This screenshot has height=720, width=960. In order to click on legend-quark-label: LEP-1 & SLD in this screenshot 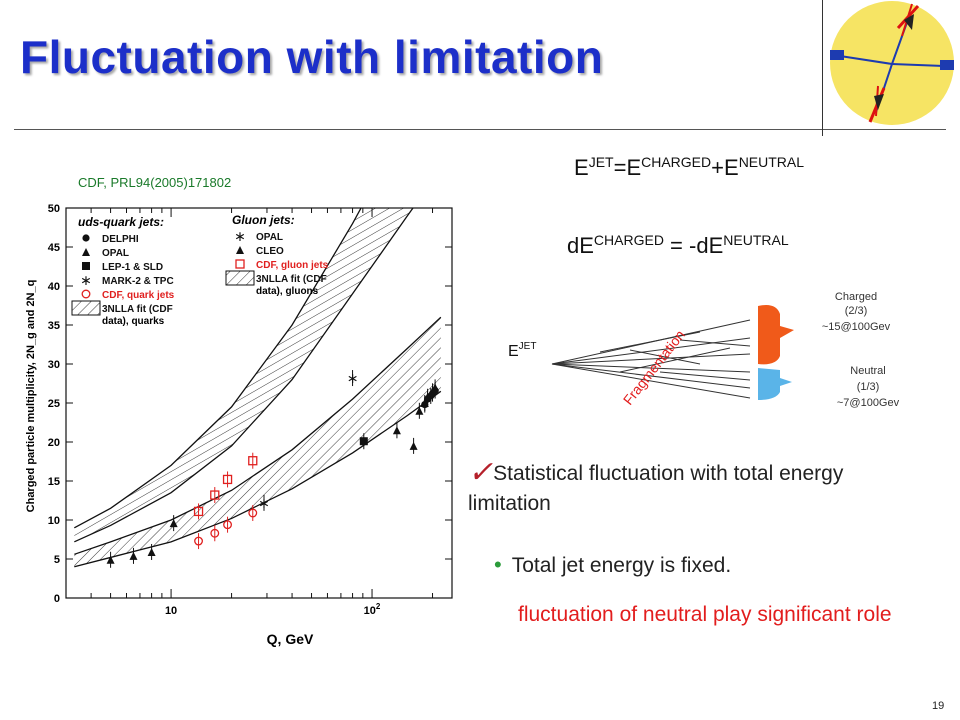, I will do `click(132, 267)`.